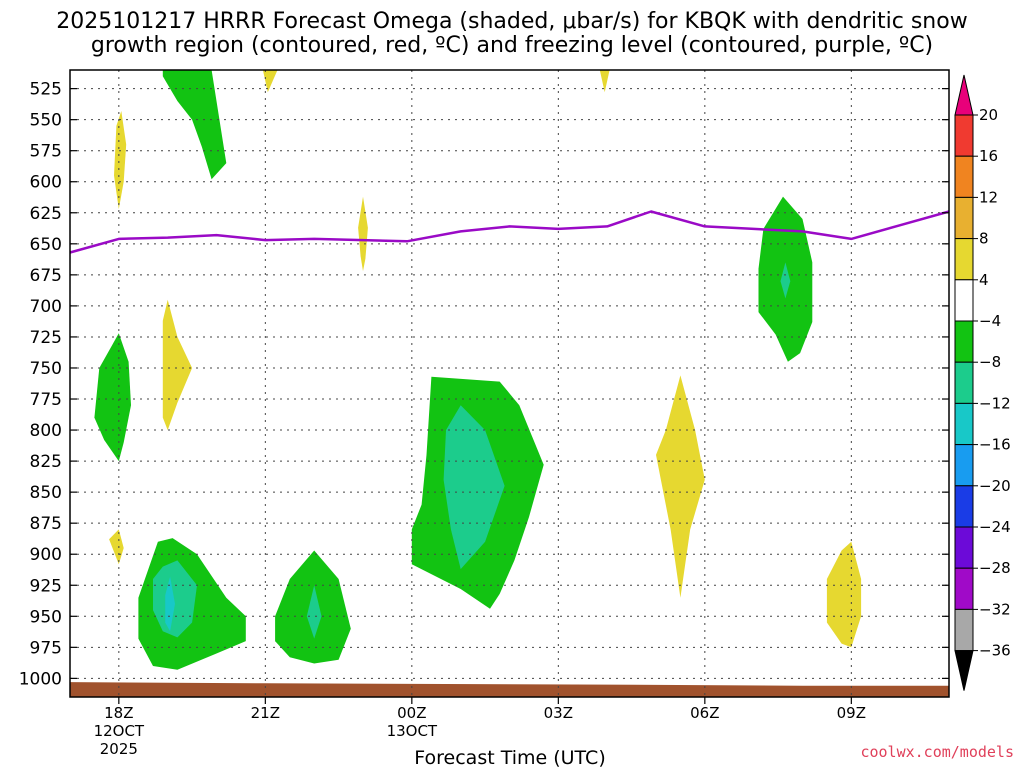  Describe the element at coordinates (995, 568) in the screenshot. I see `colorbar-label-11: −28` at that location.